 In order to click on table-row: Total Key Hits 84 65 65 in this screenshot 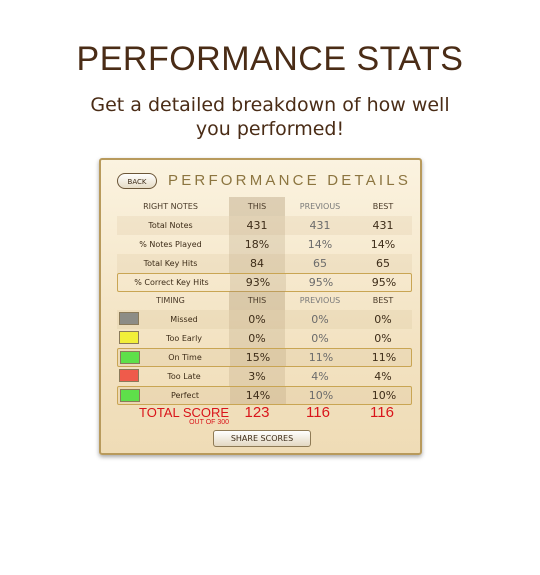, I will do `click(264, 263)`.